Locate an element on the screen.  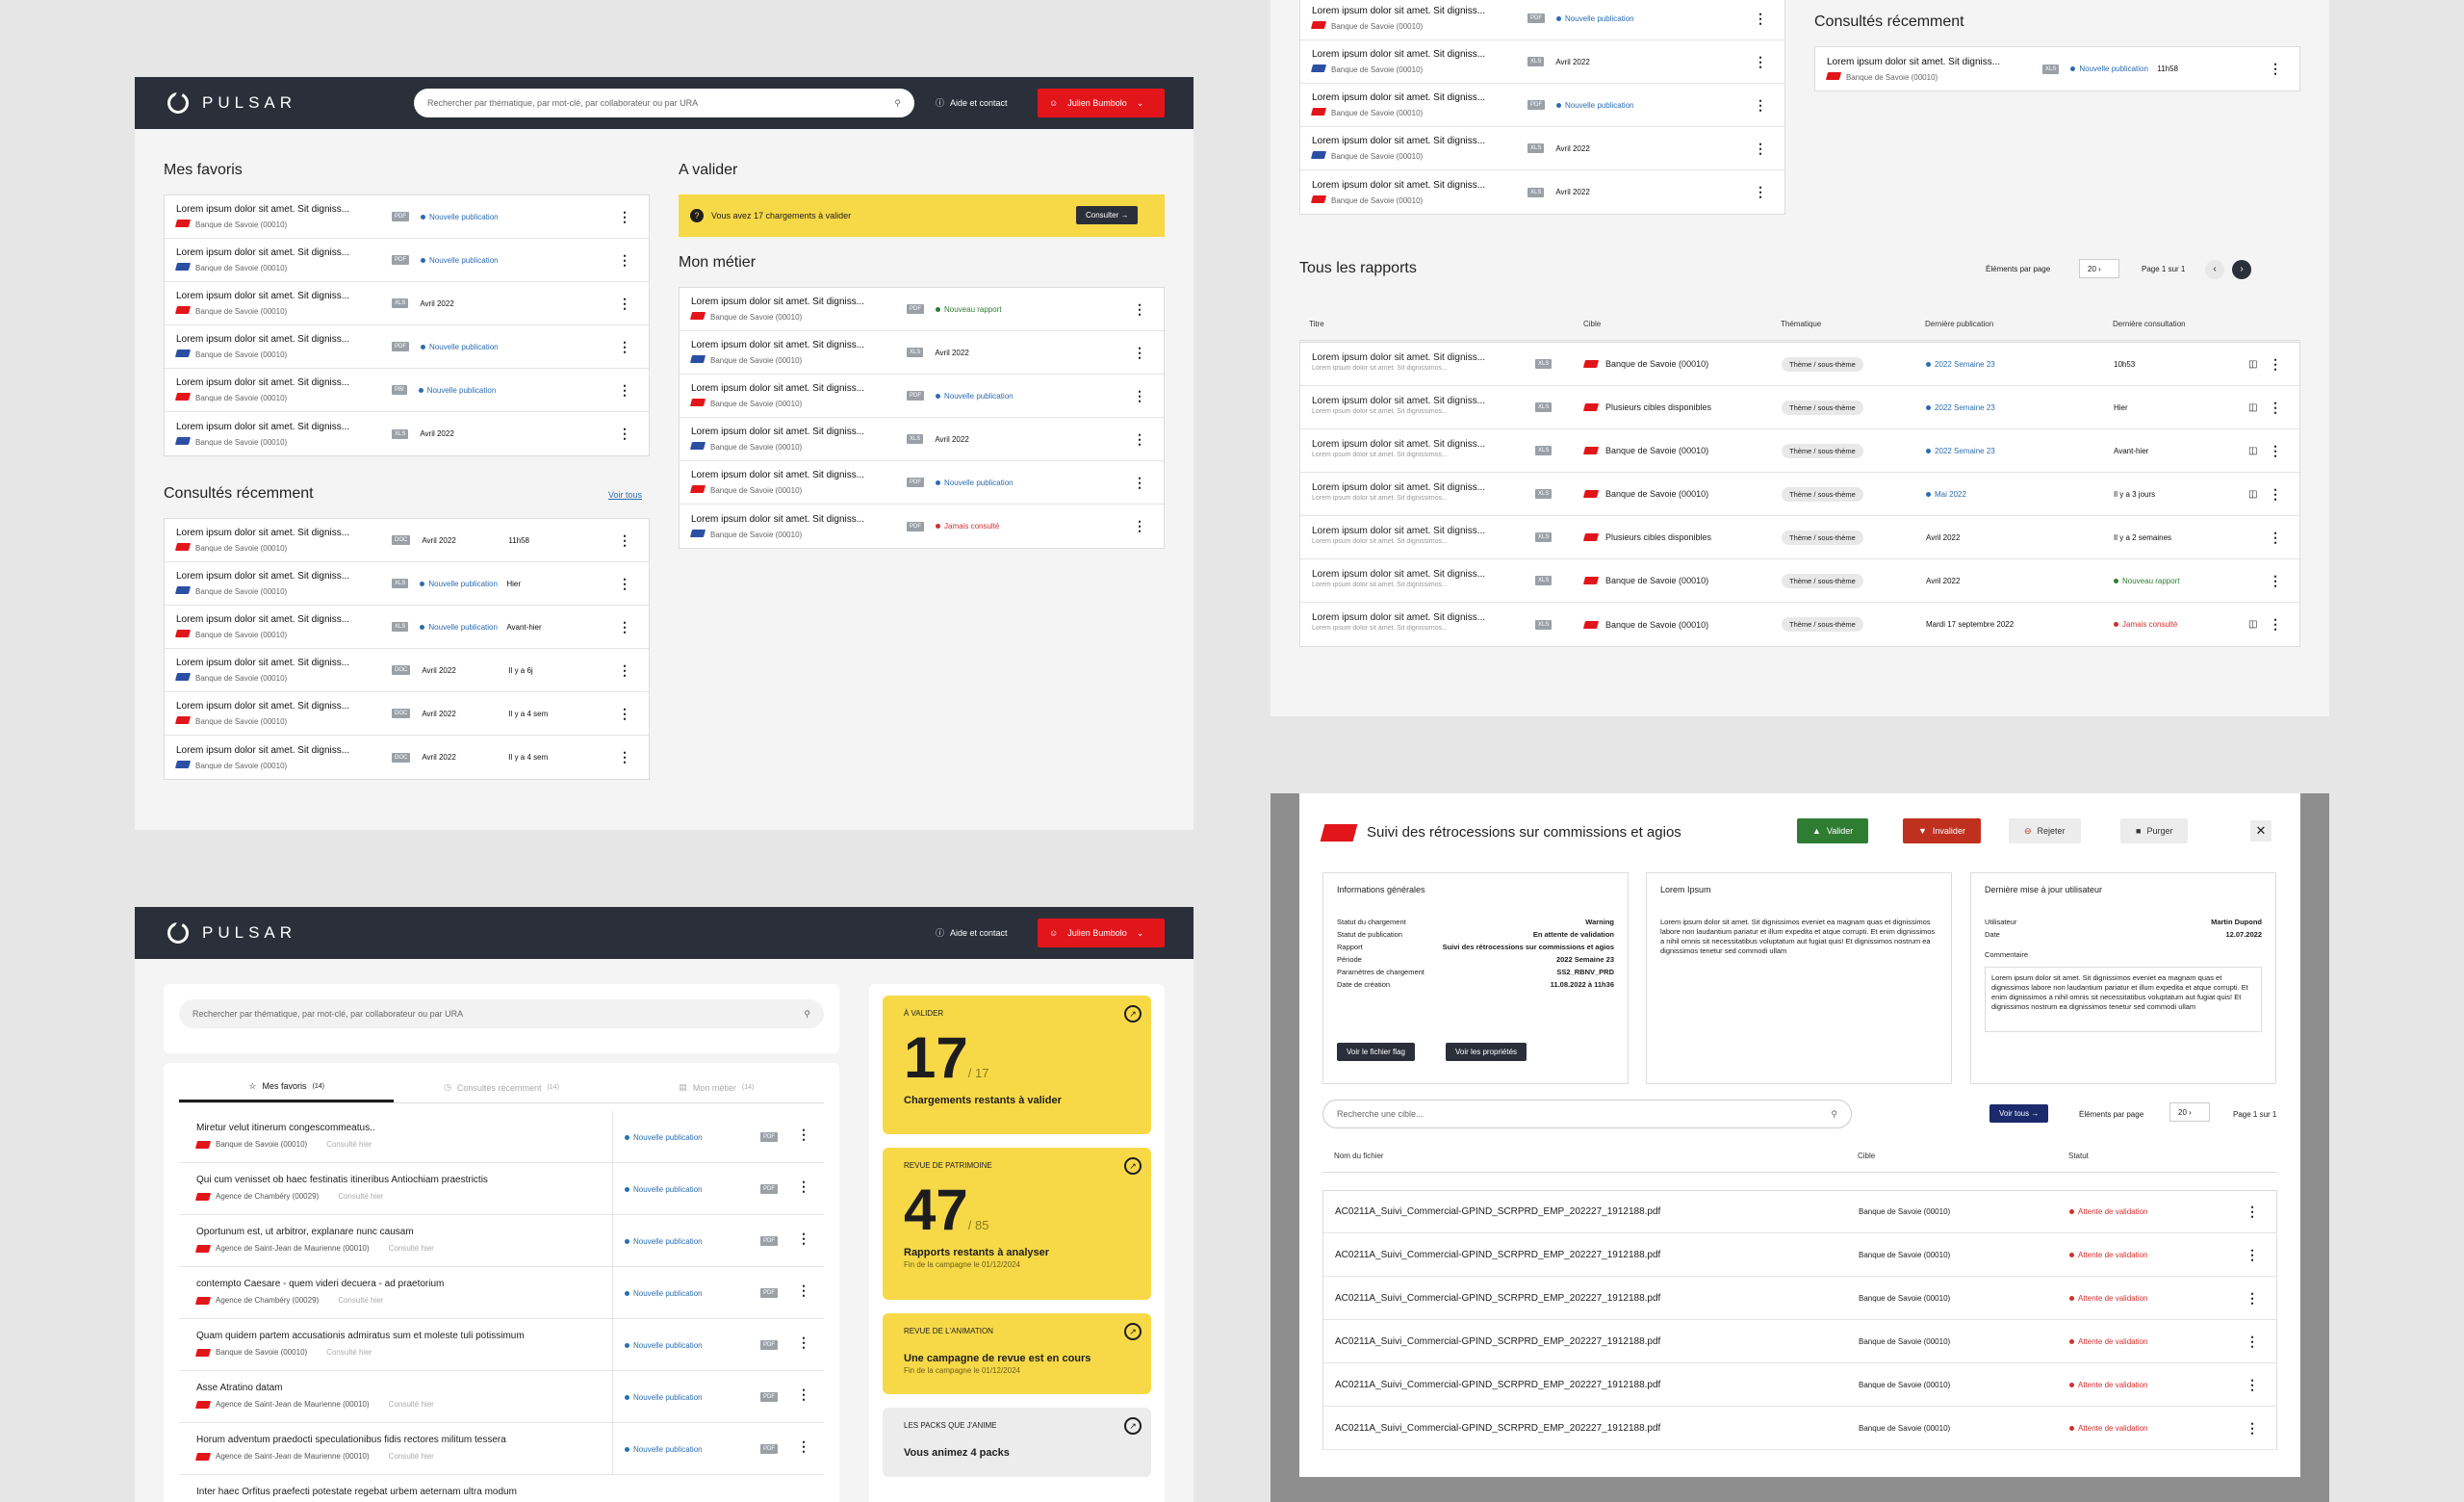
purger-button: ■ Purger is located at coordinates (2154, 830).